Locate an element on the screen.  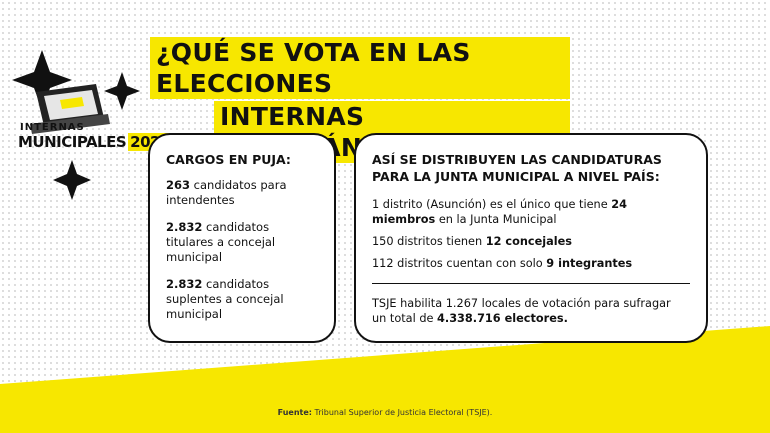
text: en la Junta Municipal is located at coordinates (496, 219).